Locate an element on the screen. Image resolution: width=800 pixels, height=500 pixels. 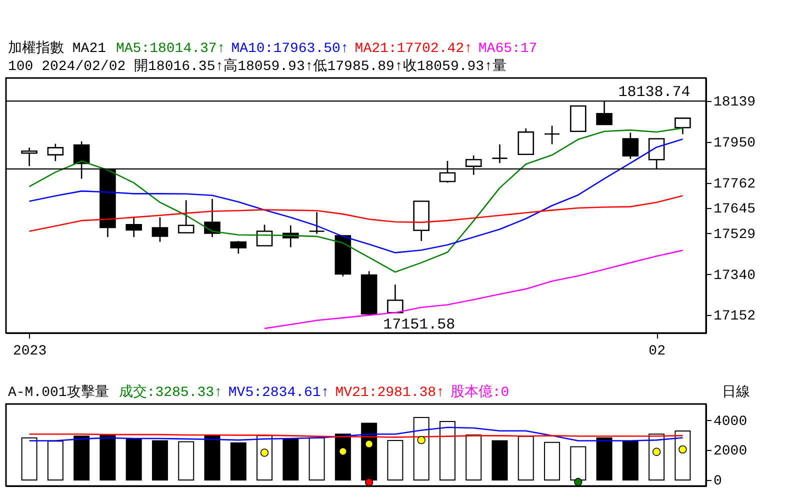
text: 日線 is located at coordinates (736, 392).